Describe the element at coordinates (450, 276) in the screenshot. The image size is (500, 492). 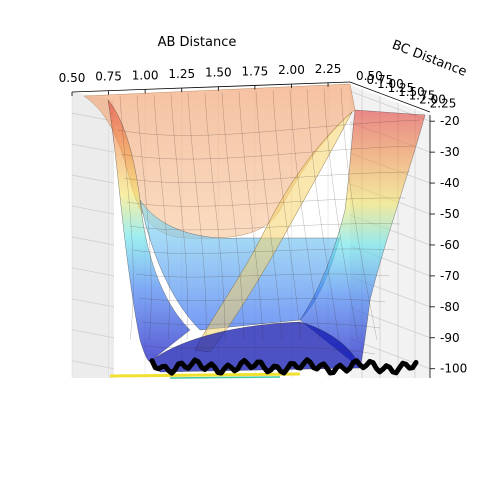
I see `z-tick-label: -70` at that location.